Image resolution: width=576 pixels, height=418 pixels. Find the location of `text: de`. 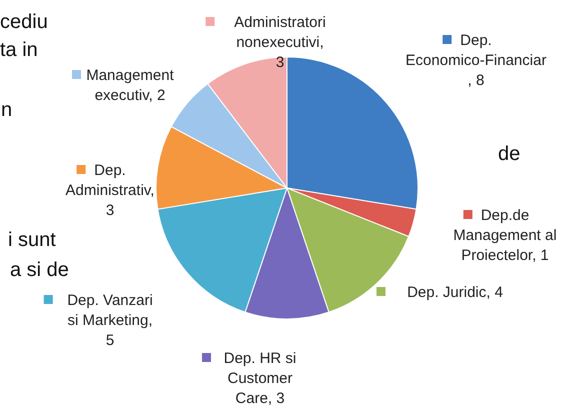

text: de is located at coordinates (509, 154).